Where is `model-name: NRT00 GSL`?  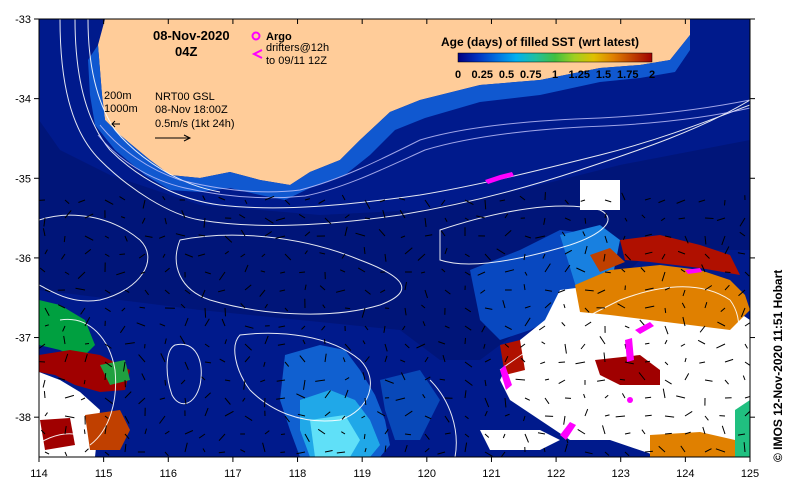
model-name: NRT00 GSL is located at coordinates (185, 97).